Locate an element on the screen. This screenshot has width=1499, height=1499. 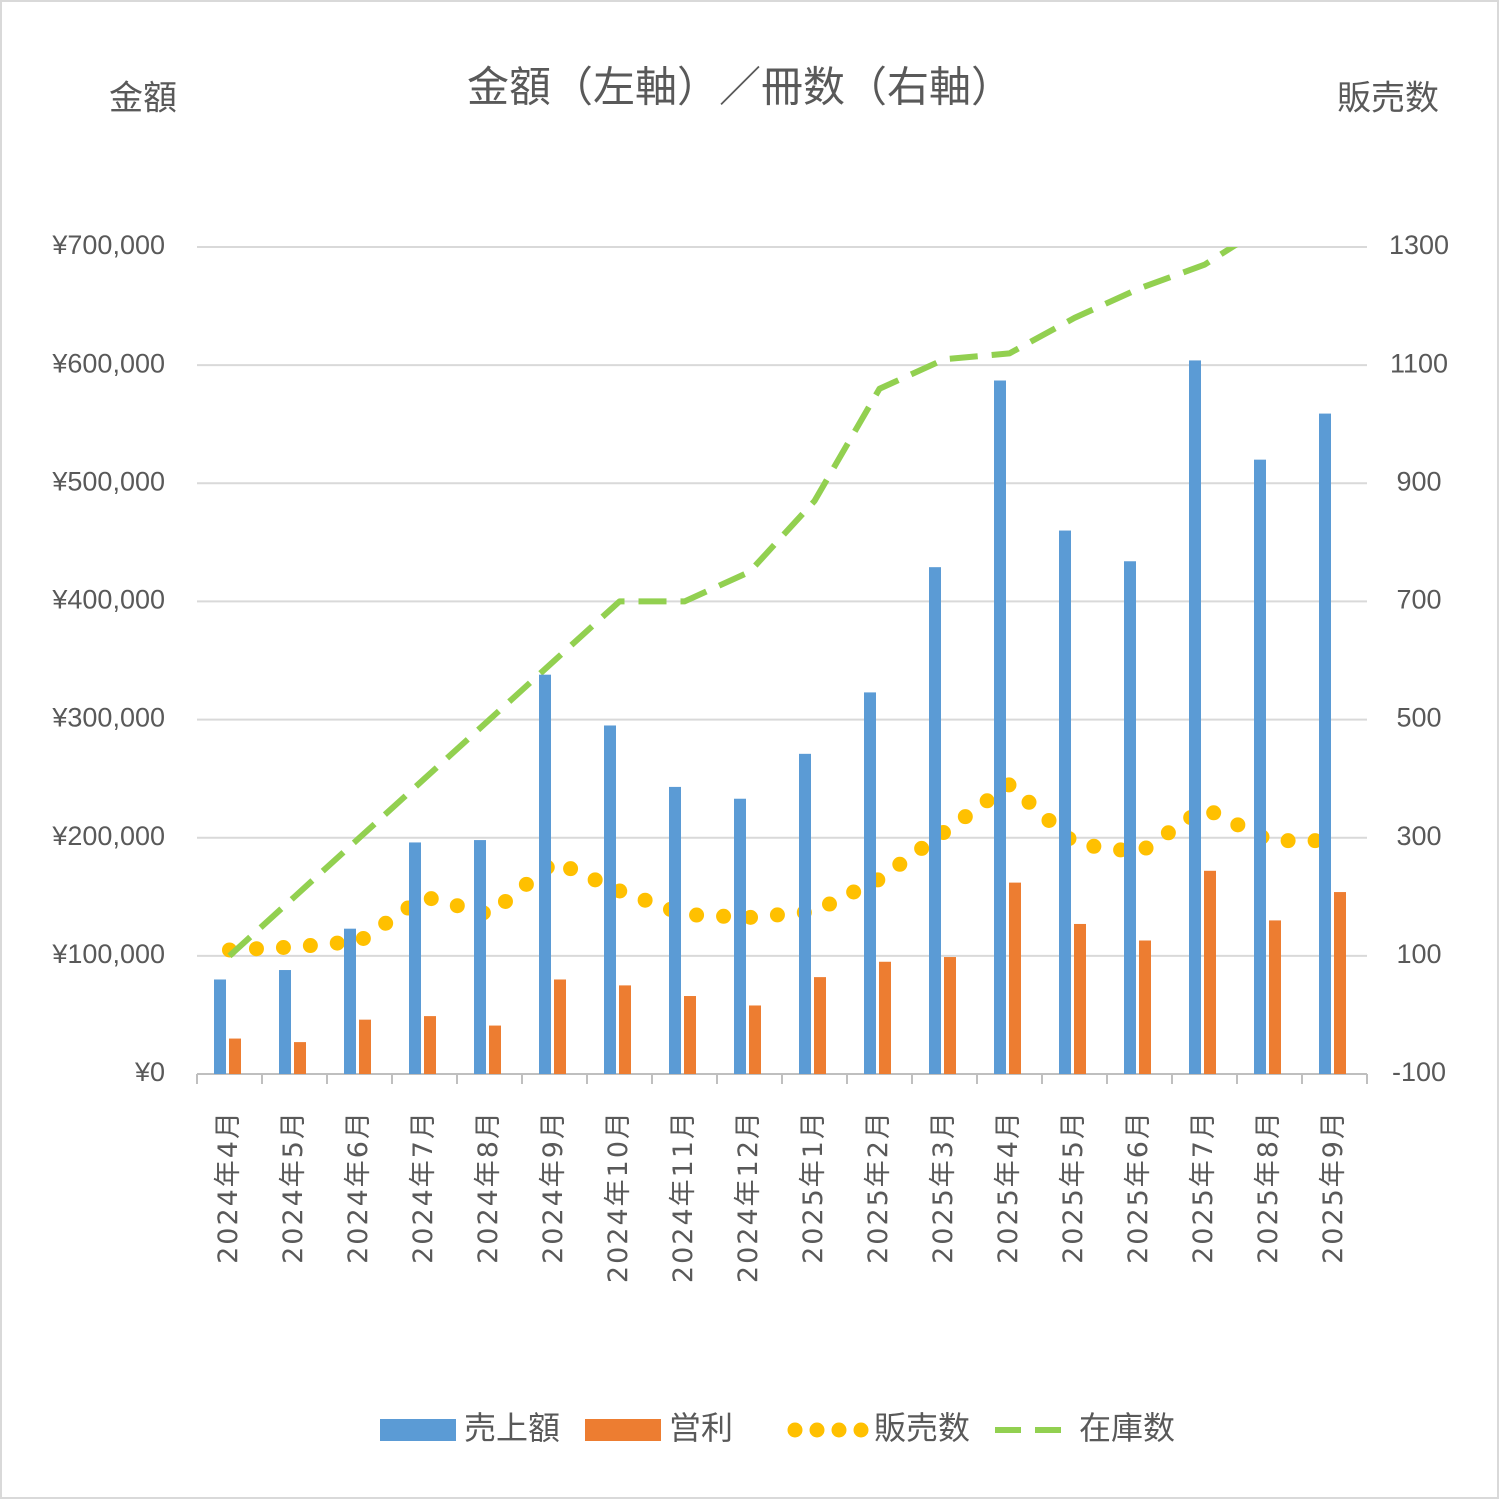
x-tick-label: 2024年6月 is located at coordinates (358, 1187).